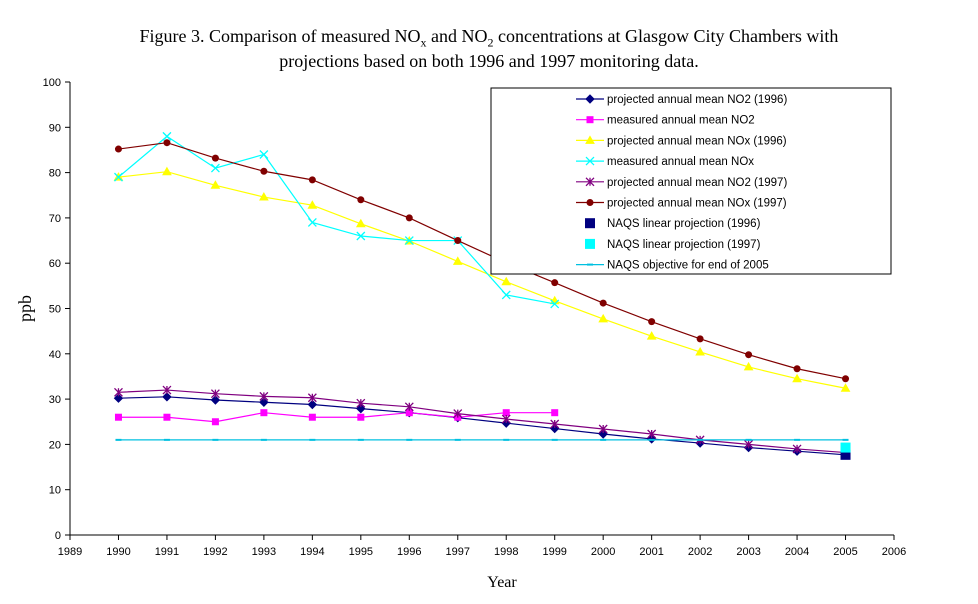 This screenshot has height=604, width=978. I want to click on x-tick-label: 2001, so click(651, 552).